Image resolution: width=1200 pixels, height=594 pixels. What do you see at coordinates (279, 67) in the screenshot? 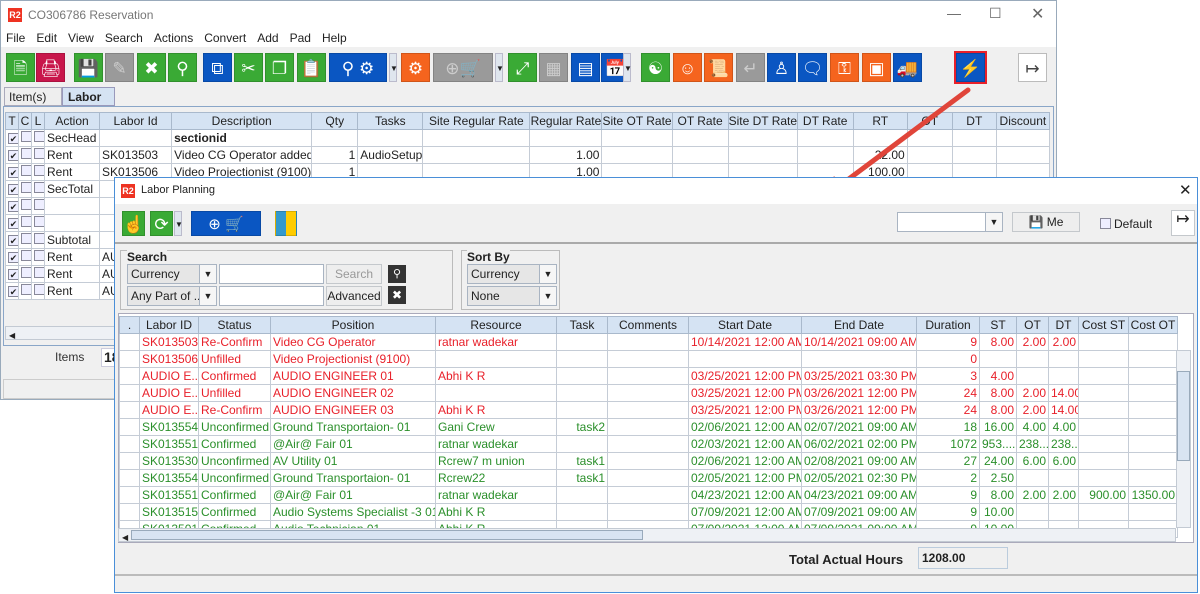
I see `copy-icon: ❐` at bounding box center [279, 67].